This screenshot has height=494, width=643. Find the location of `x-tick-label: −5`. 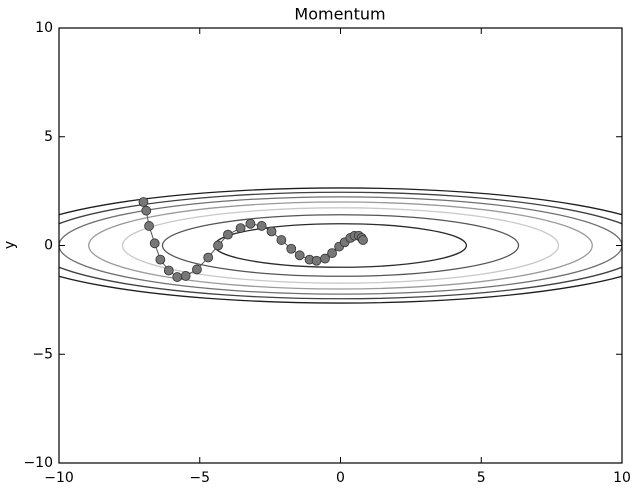

x-tick-label: −5 is located at coordinates (199, 478).